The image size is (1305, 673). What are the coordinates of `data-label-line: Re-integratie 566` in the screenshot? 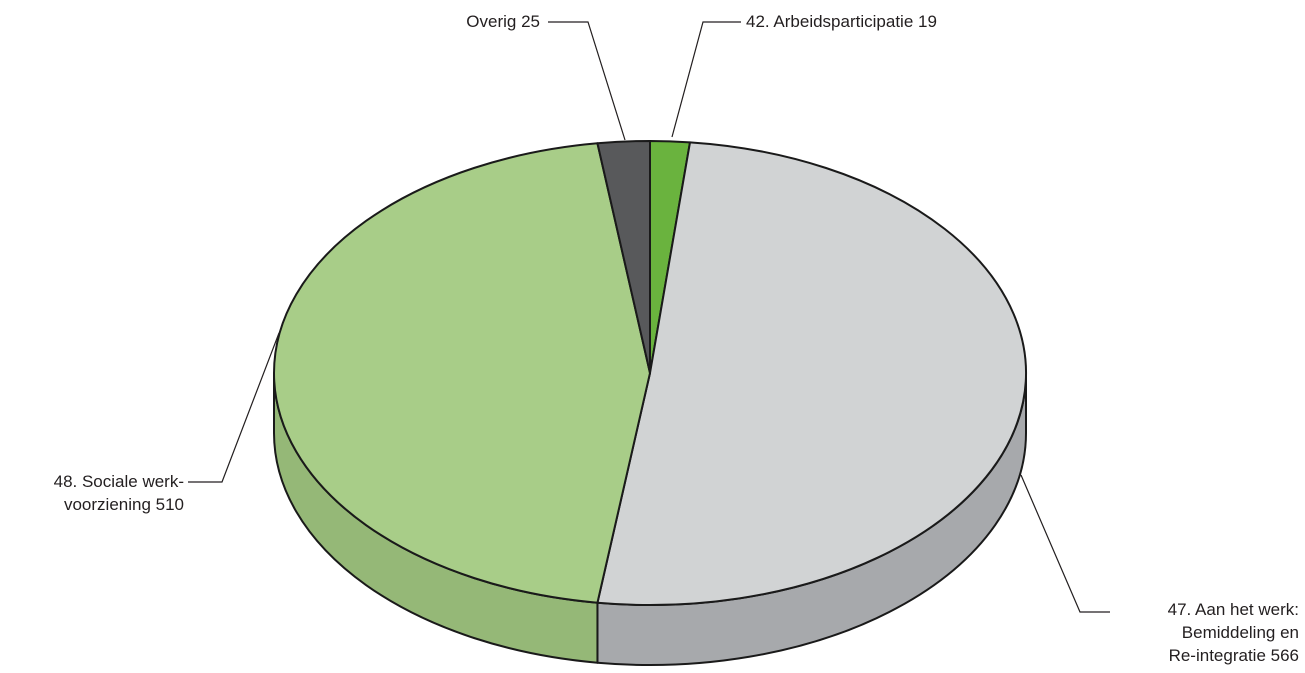 It's located at (1234, 655).